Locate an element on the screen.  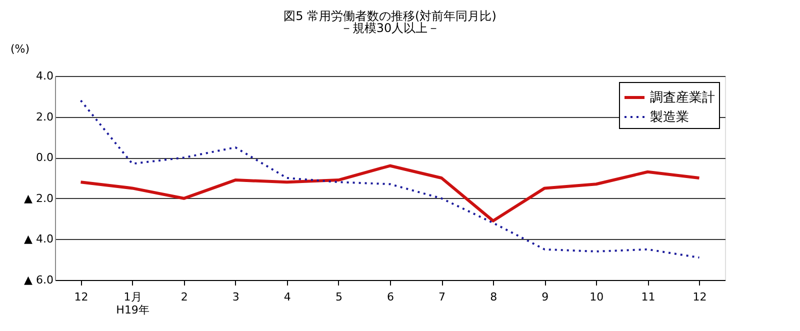
line-series is located at coordinates (390, 193).